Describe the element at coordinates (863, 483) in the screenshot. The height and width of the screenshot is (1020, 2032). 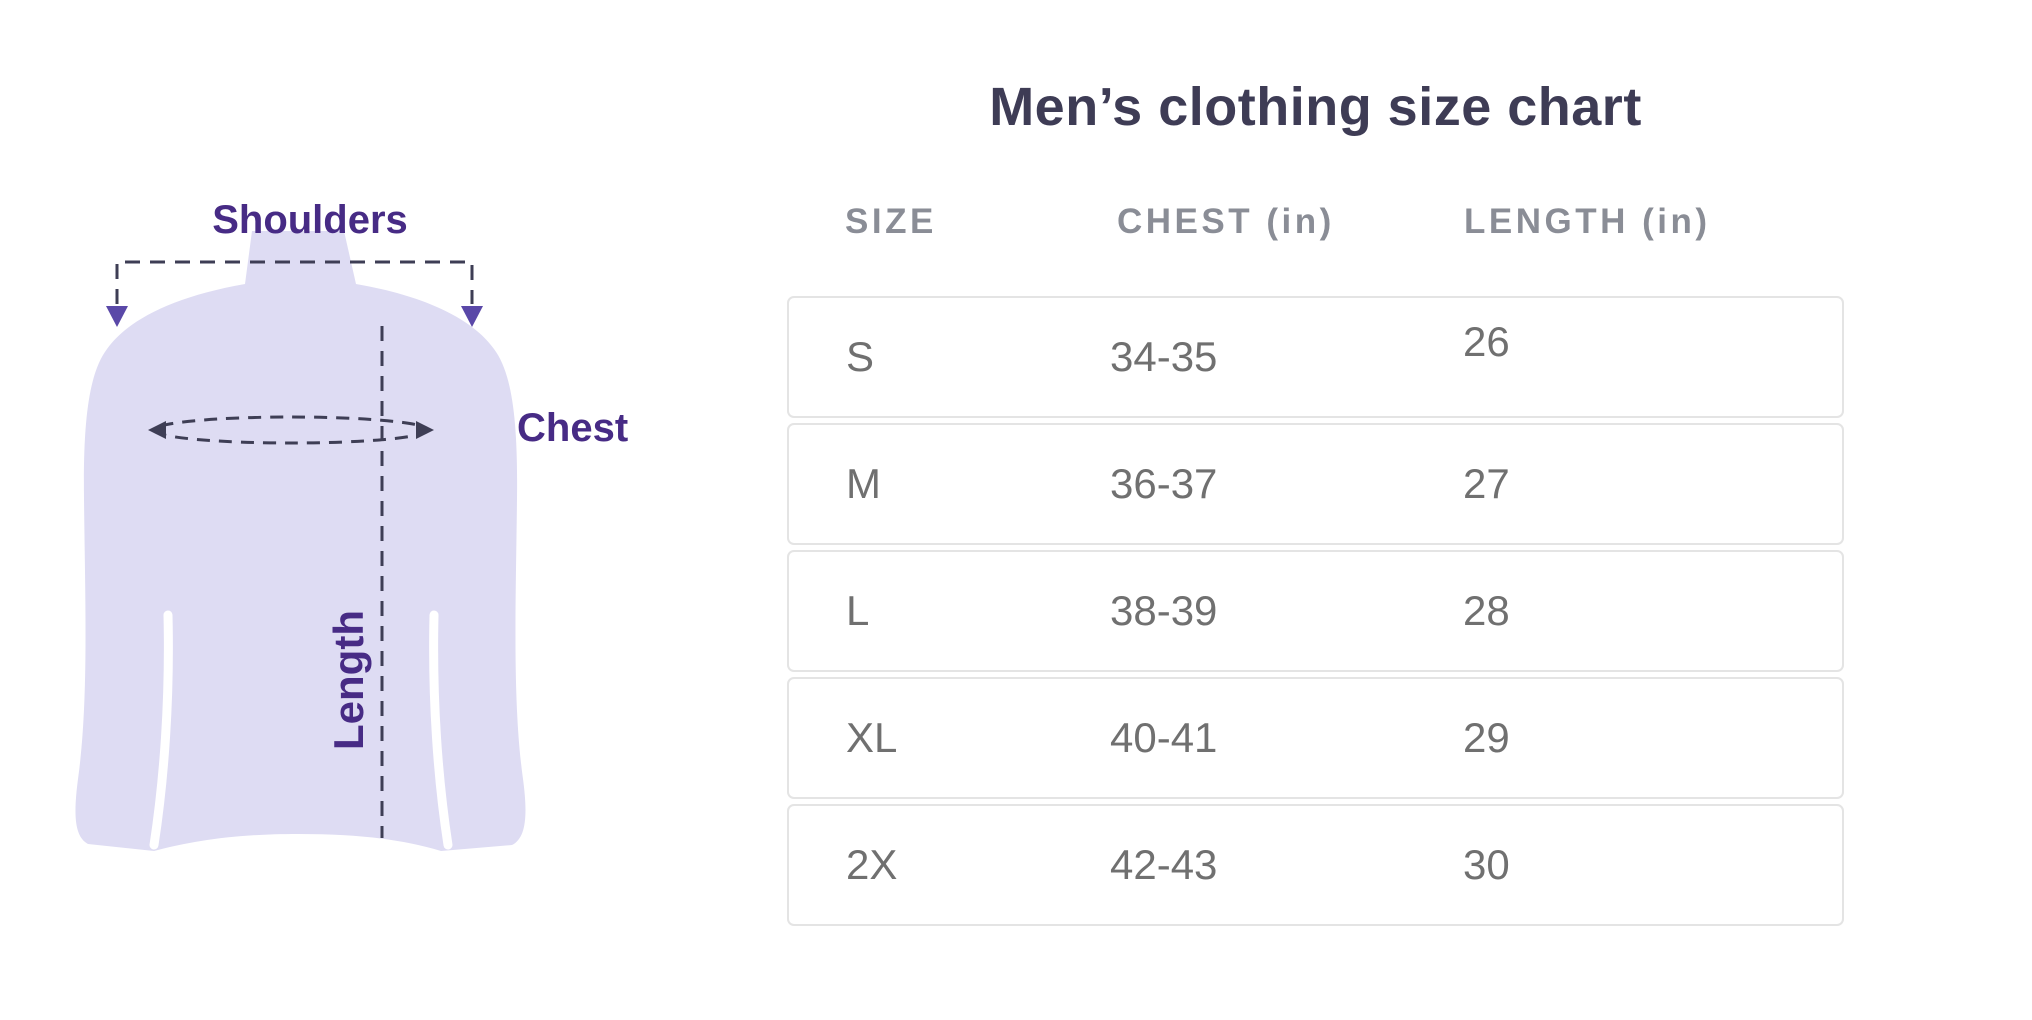
I see `size-cell: M` at that location.